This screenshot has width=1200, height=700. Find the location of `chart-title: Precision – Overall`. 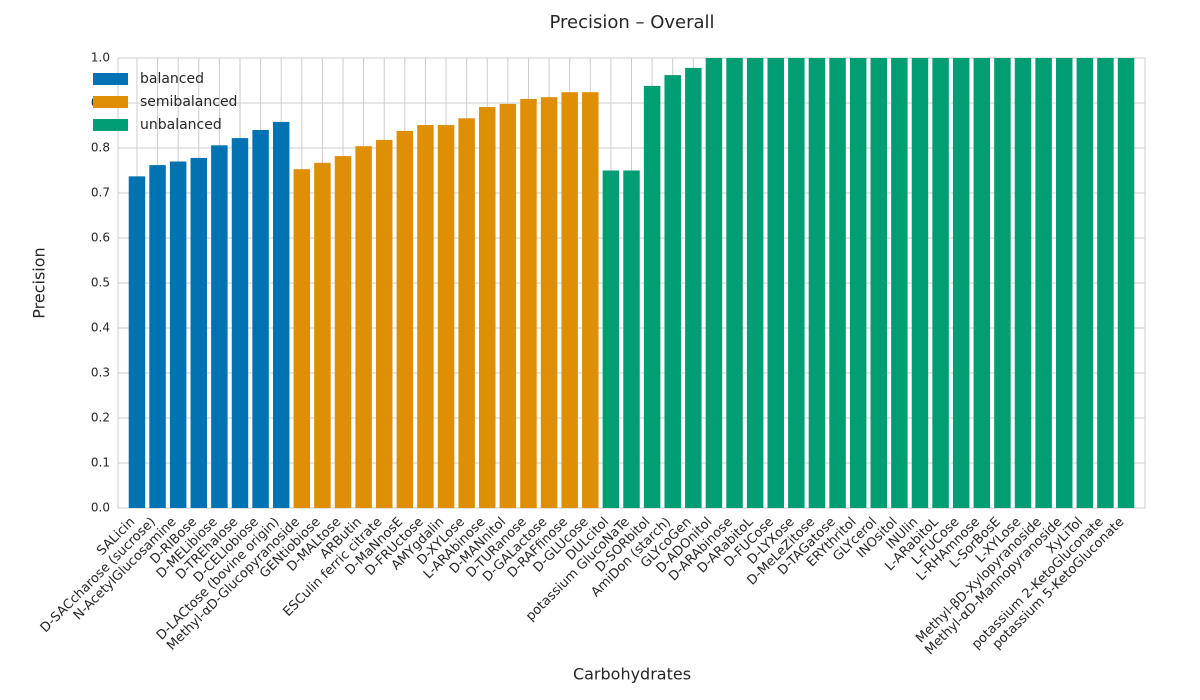

chart-title: Precision – Overall is located at coordinates (631, 22).